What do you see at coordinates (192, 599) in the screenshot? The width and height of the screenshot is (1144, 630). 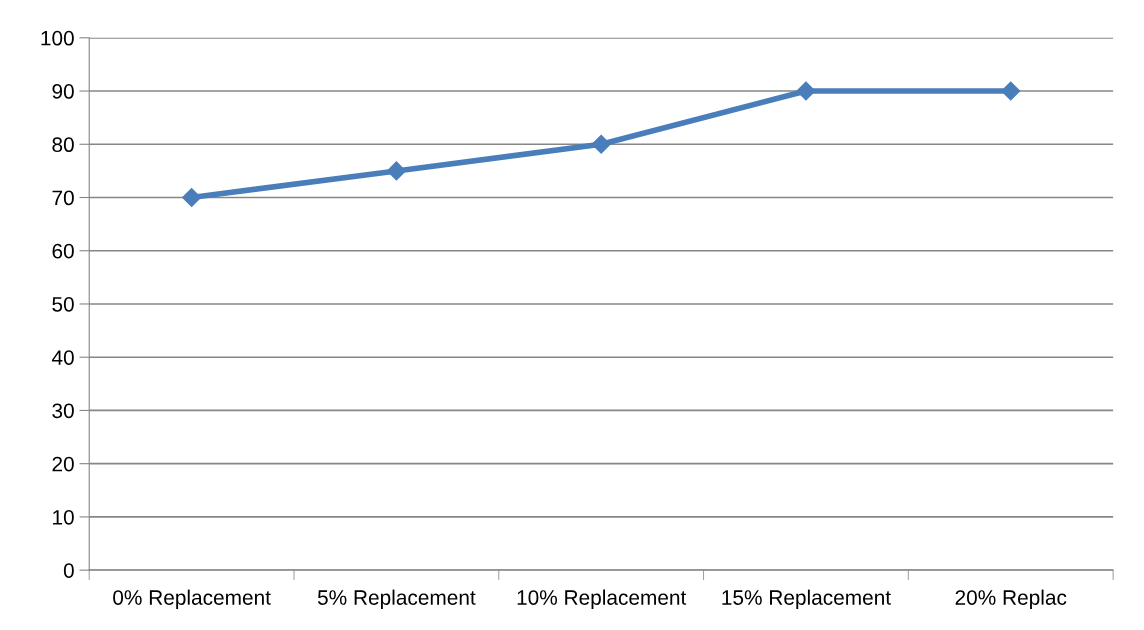 I see `x-tick-label: 0% Replacement` at bounding box center [192, 599].